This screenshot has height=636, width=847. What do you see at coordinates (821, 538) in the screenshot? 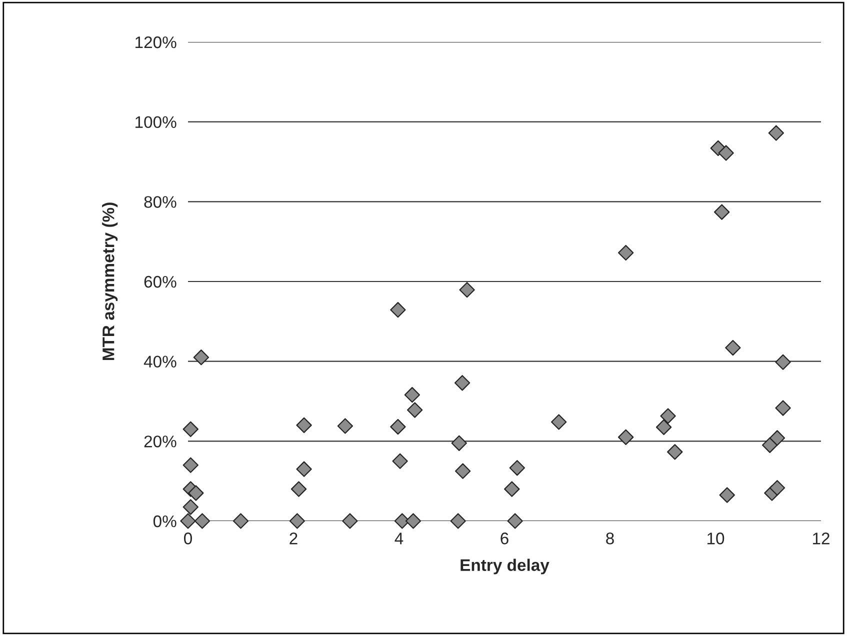
I see `x-tick-label: 12` at bounding box center [821, 538].